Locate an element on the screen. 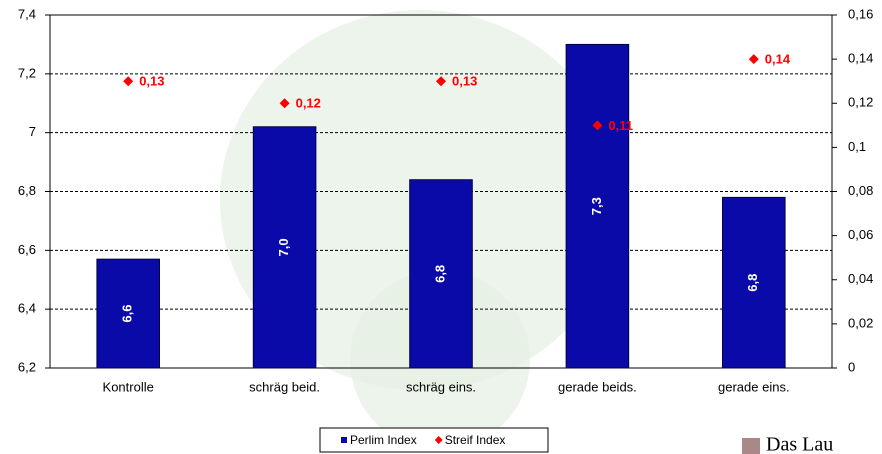 This screenshot has width=882, height=454. logo-icon is located at coordinates (751, 446).